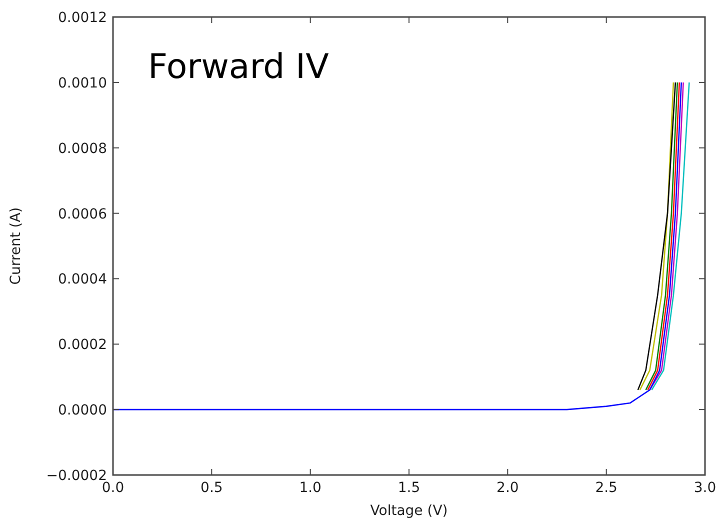 This screenshot has height=525, width=721. Describe the element at coordinates (82, 410) in the screenshot. I see `y-tick-label: 0.0000` at that location.